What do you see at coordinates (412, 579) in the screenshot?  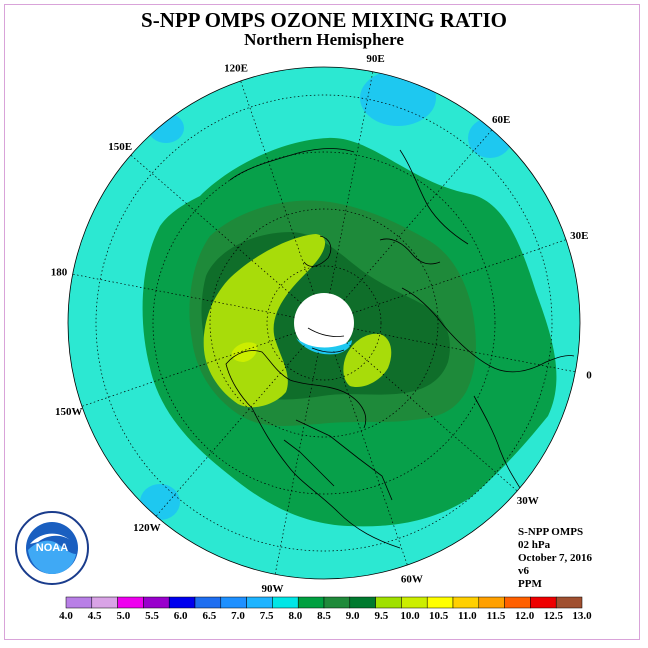 I see `longitude-label: 60W` at bounding box center [412, 579].